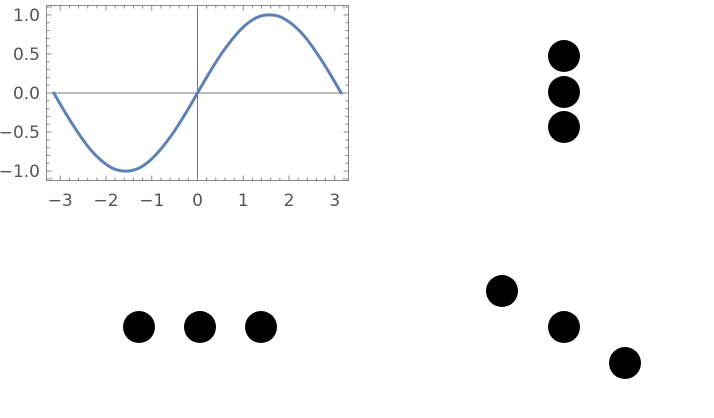  Describe the element at coordinates (243, 201) in the screenshot. I see `x-tick-label: 1` at that location.